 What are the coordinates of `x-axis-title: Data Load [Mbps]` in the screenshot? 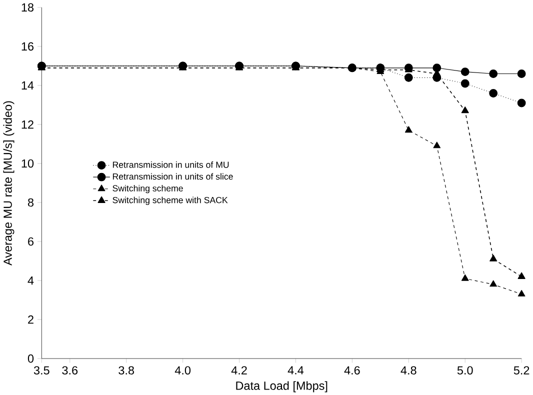 It's located at (282, 386).